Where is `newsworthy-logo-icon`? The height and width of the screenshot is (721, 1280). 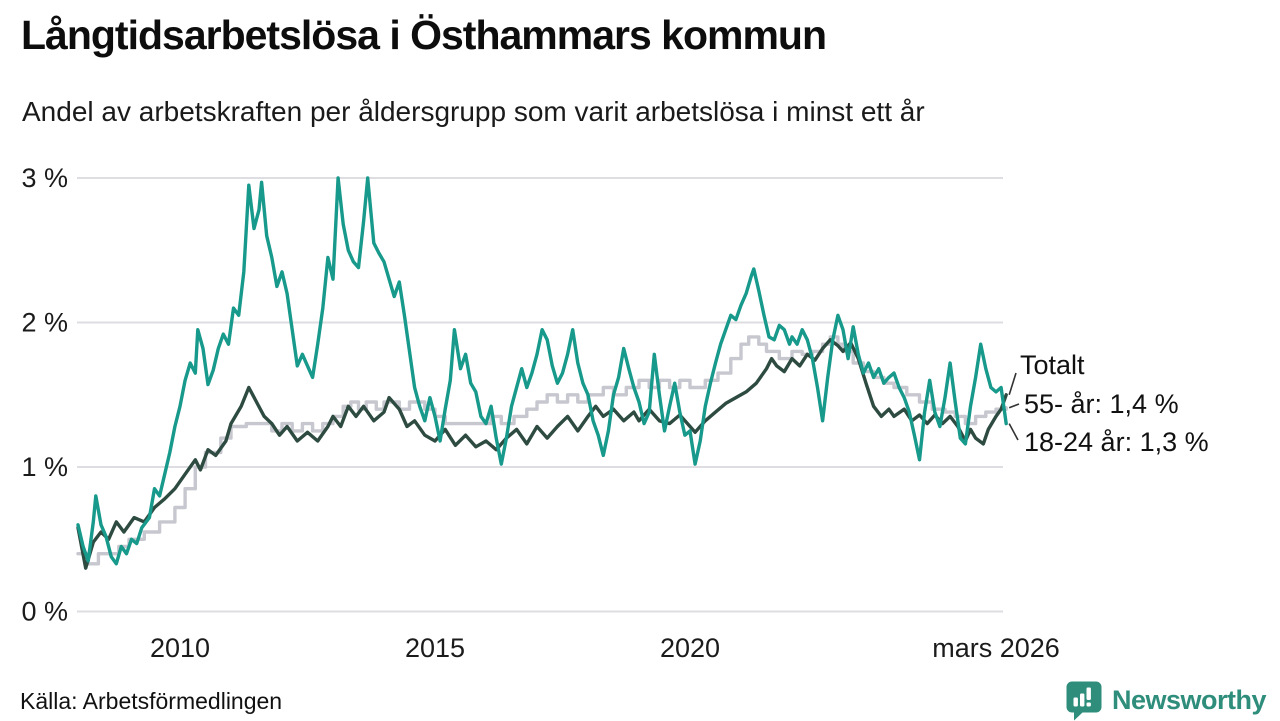
newsworthy-logo-icon is located at coordinates (1084, 701).